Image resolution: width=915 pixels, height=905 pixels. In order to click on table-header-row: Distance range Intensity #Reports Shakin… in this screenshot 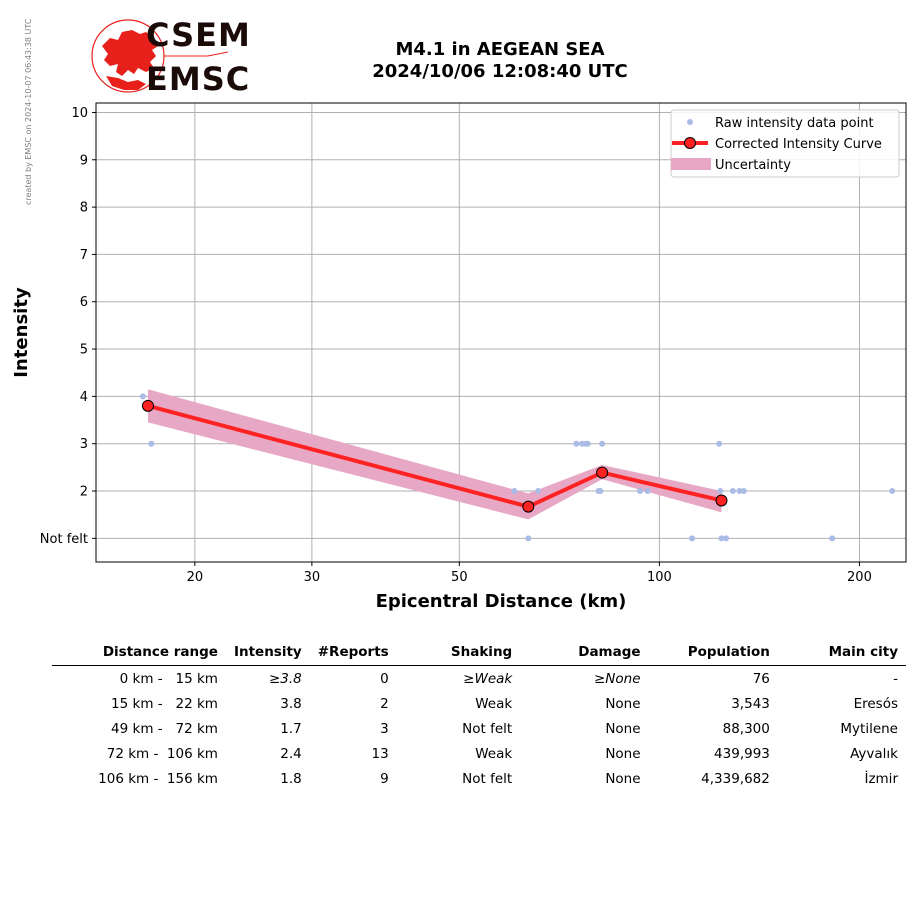, I will do `click(479, 653)`.